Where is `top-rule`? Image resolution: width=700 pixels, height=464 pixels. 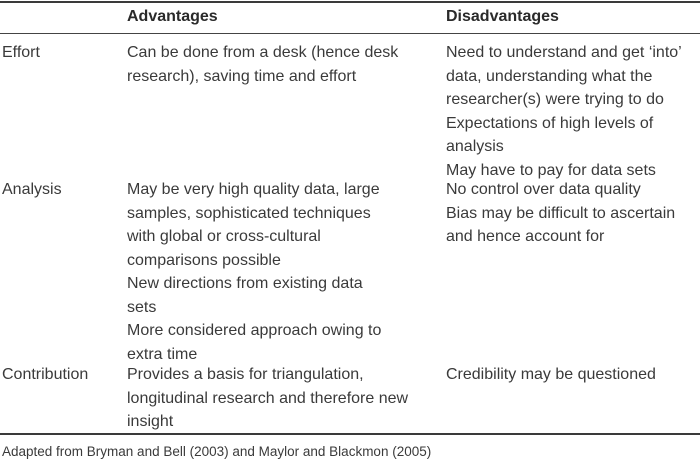 top-rule is located at coordinates (350, 2).